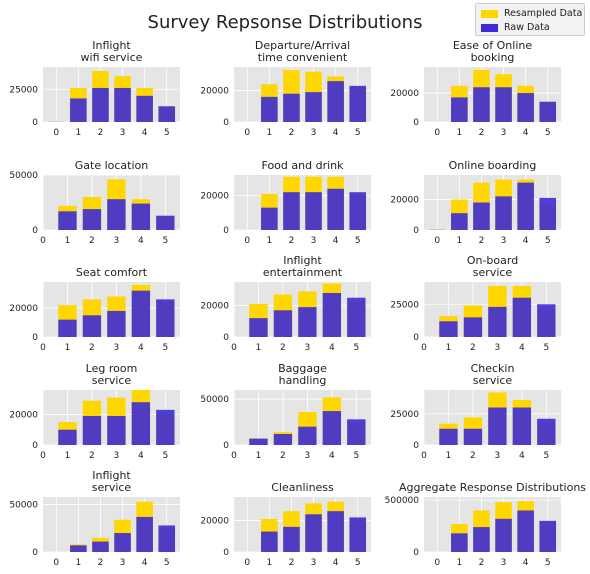 This screenshot has height=574, width=590. What do you see at coordinates (303, 57) in the screenshot?
I see `subplot-title: time convenient` at bounding box center [303, 57].